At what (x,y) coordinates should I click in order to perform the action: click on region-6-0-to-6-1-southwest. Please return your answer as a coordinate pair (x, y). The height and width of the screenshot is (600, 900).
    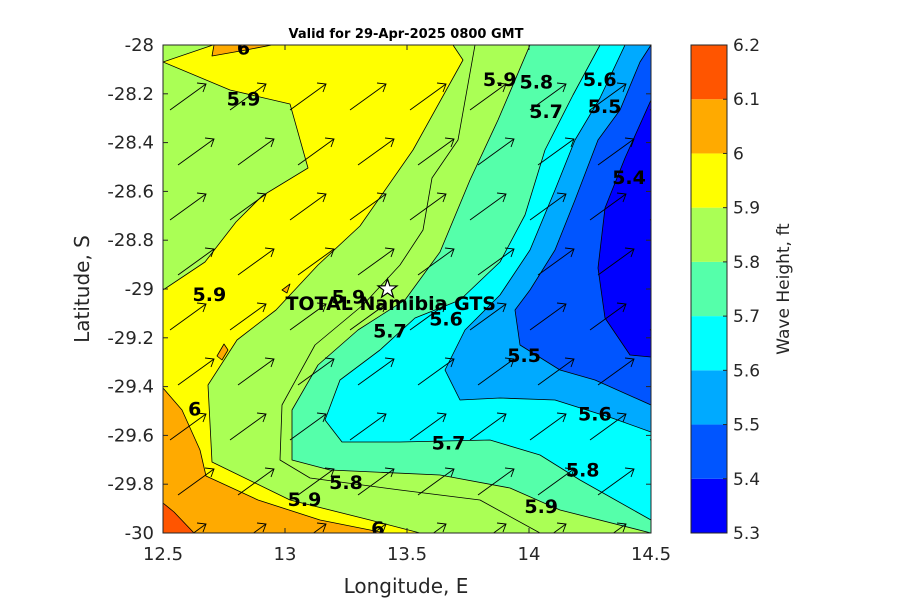
    Looking at the image, I should click on (274, 460).